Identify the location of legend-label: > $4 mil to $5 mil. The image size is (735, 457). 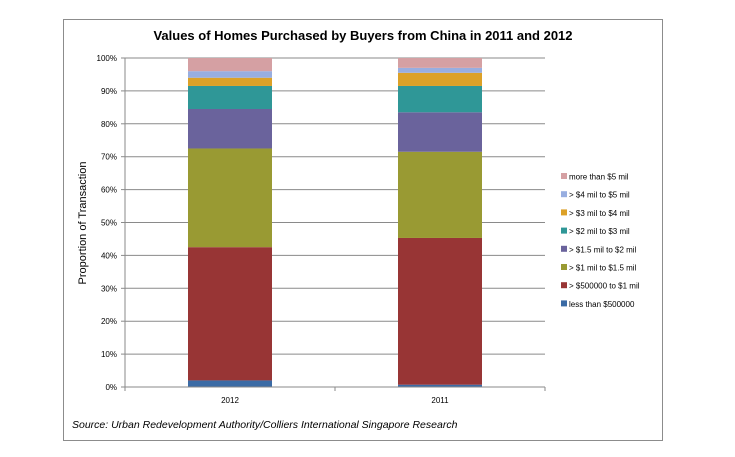
(599, 195).